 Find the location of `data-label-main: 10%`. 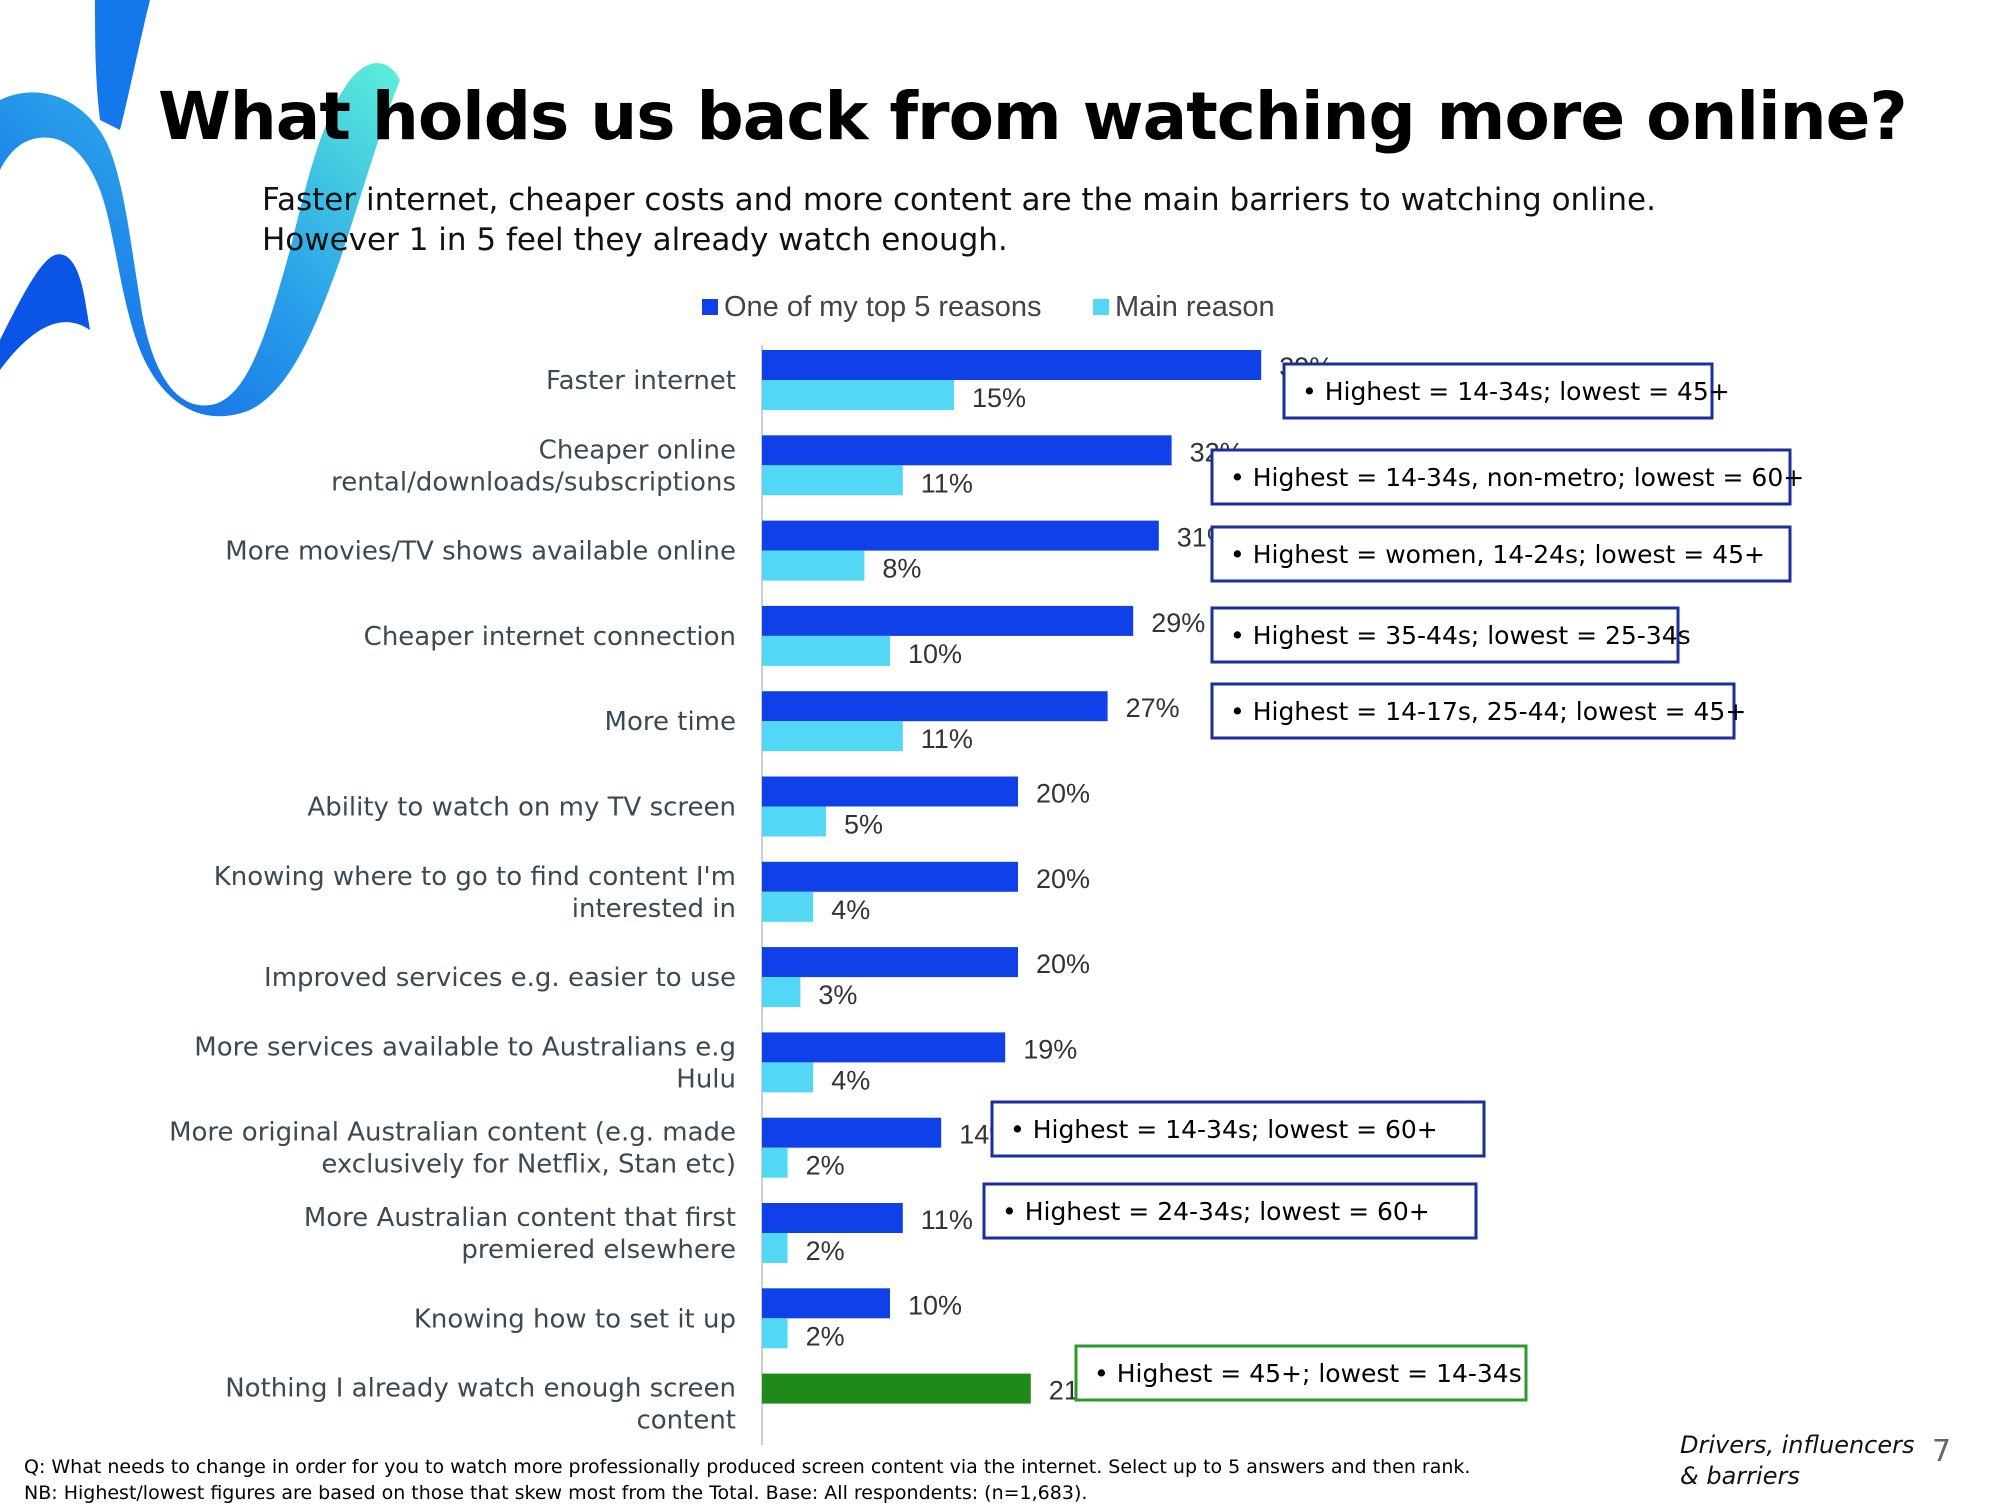

data-label-main: 10% is located at coordinates (935, 654).